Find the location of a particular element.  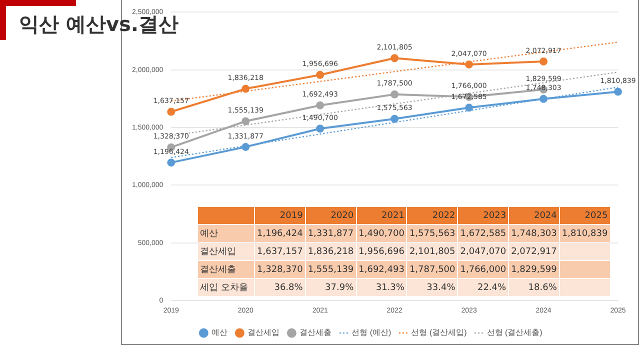

text: 1,787,500 is located at coordinates (432, 269).